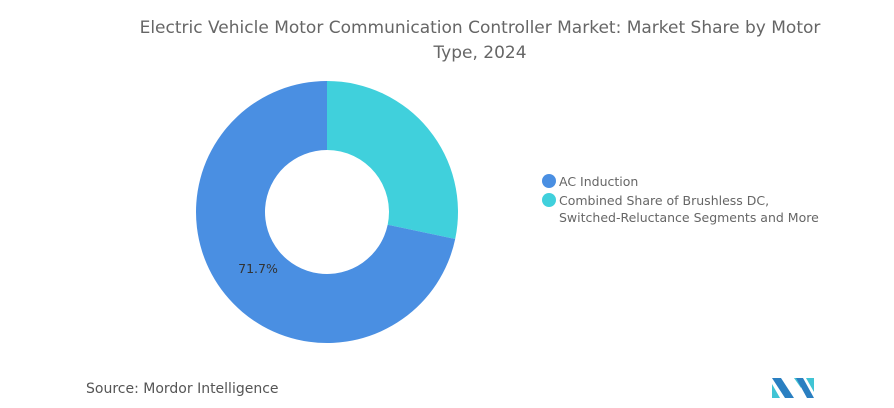  Describe the element at coordinates (182, 389) in the screenshot. I see `source-note: Source: Mordor Intelligence` at that location.